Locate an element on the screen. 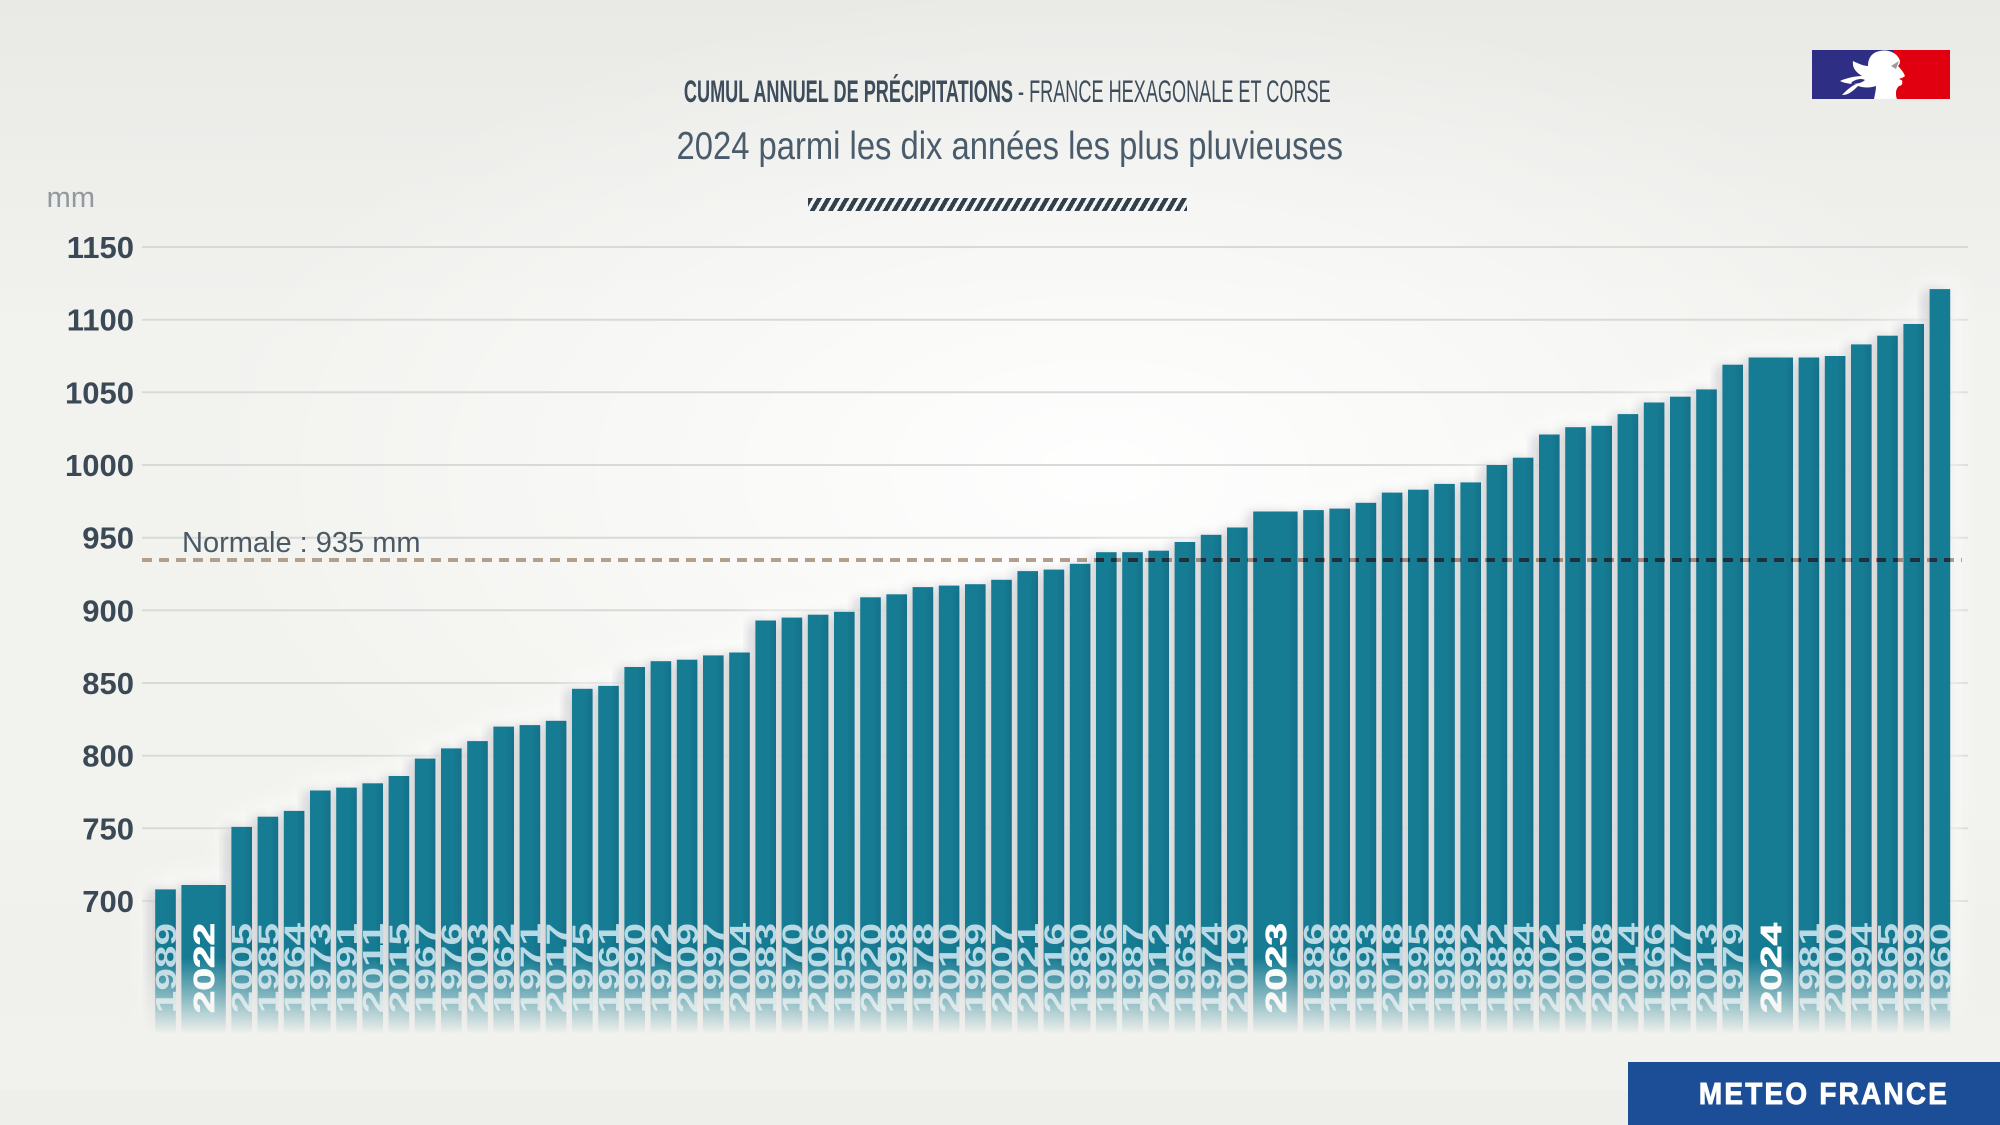  svg-text: mm is located at coordinates (71, 198).